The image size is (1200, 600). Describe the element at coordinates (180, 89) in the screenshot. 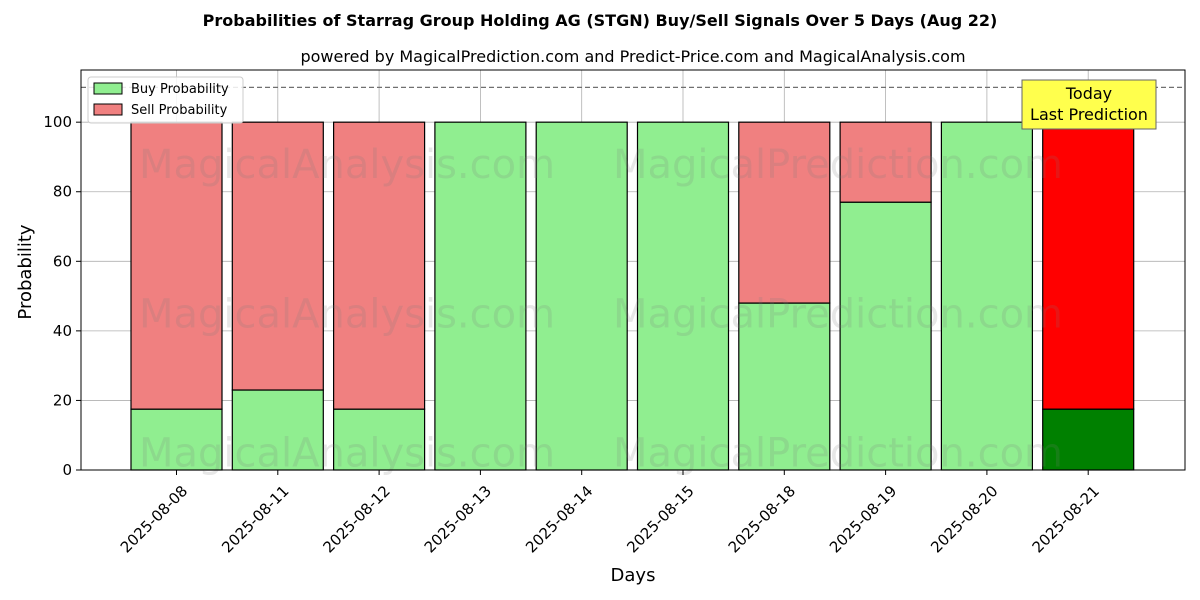

I see `legend-label: Buy Probability` at that location.